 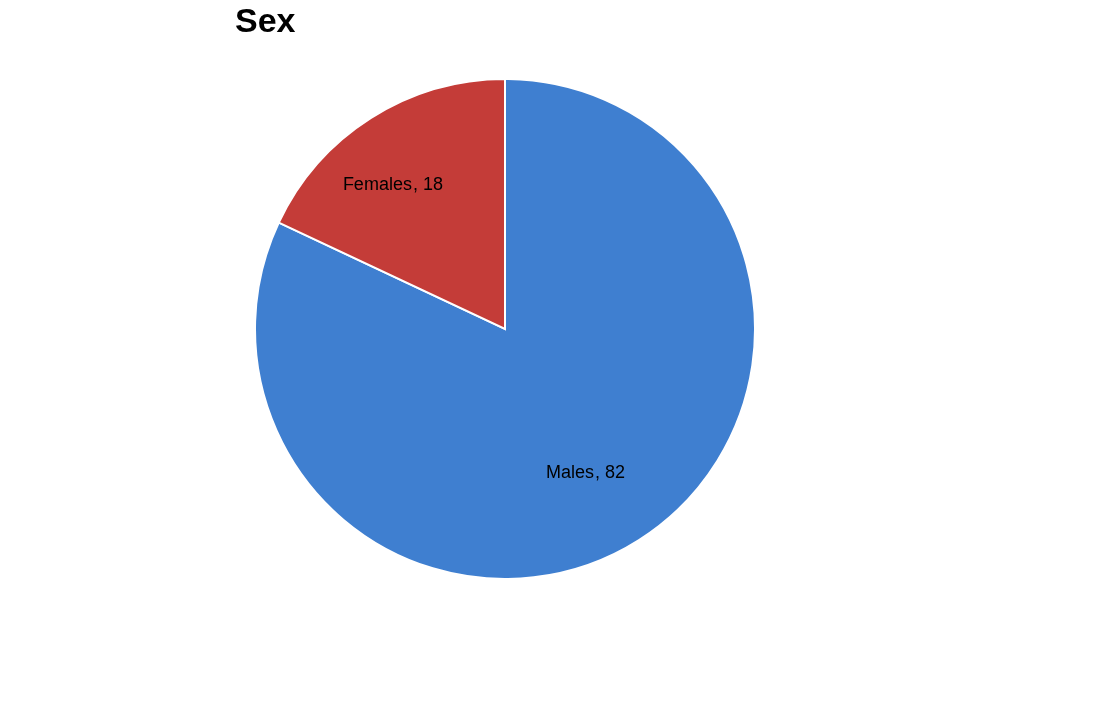 What do you see at coordinates (610, 471) in the screenshot?
I see `data-label: , 82` at bounding box center [610, 471].